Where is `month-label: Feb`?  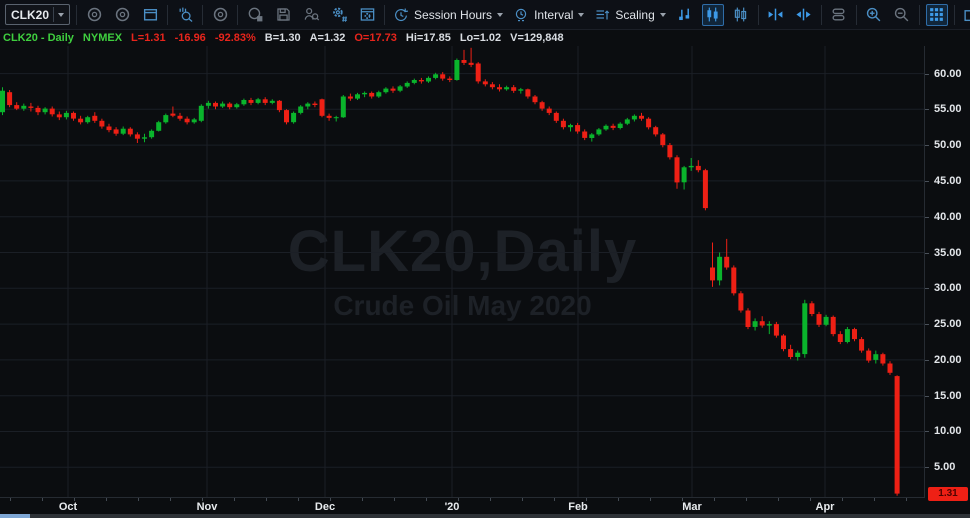
month-label: Feb is located at coordinates (578, 507).